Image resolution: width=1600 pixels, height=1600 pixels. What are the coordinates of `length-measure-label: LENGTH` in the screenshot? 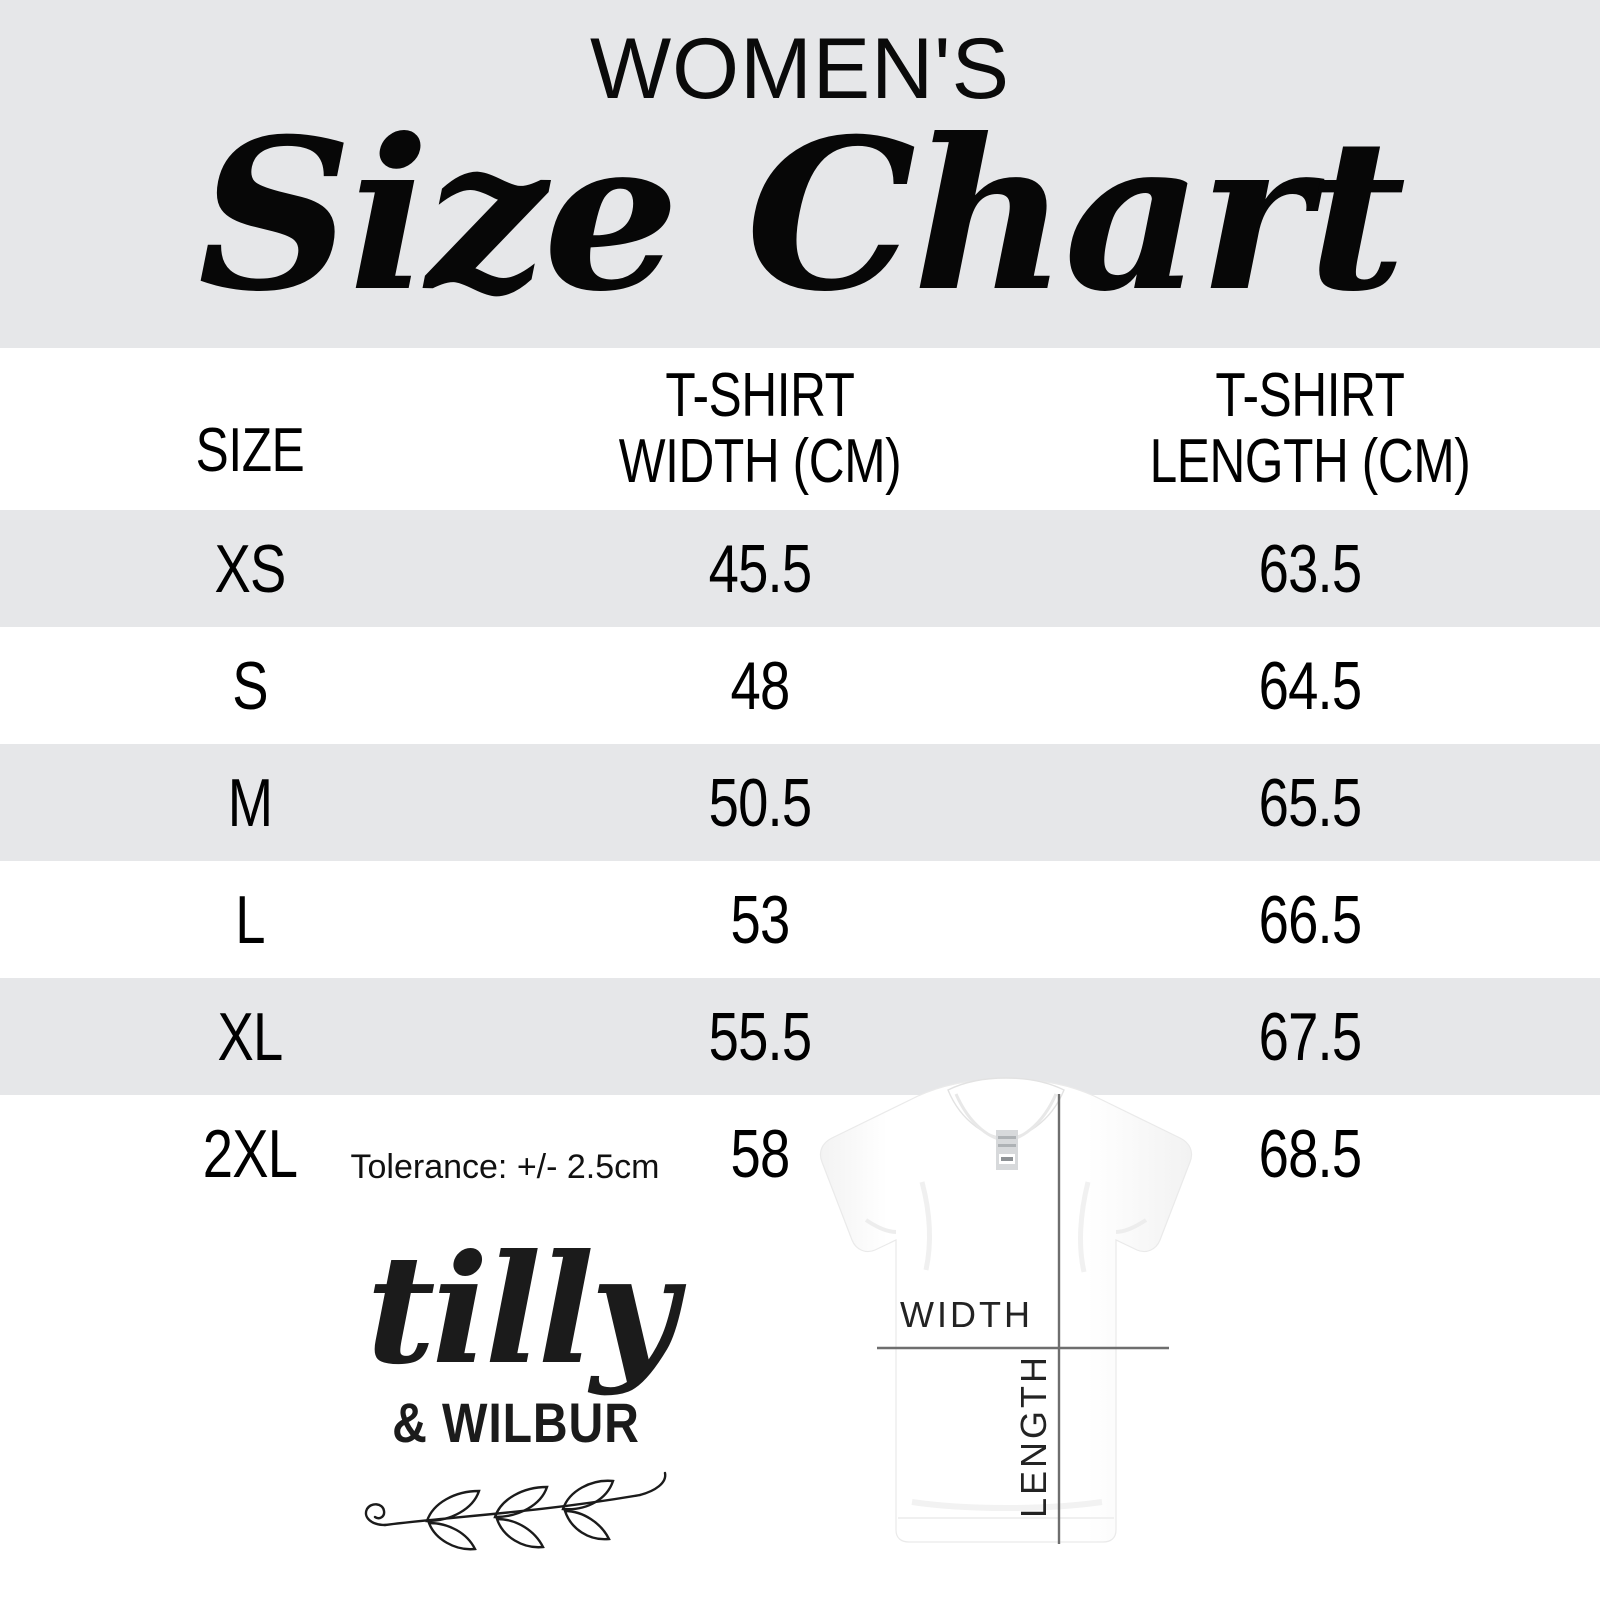 It's located at (1033, 1436).